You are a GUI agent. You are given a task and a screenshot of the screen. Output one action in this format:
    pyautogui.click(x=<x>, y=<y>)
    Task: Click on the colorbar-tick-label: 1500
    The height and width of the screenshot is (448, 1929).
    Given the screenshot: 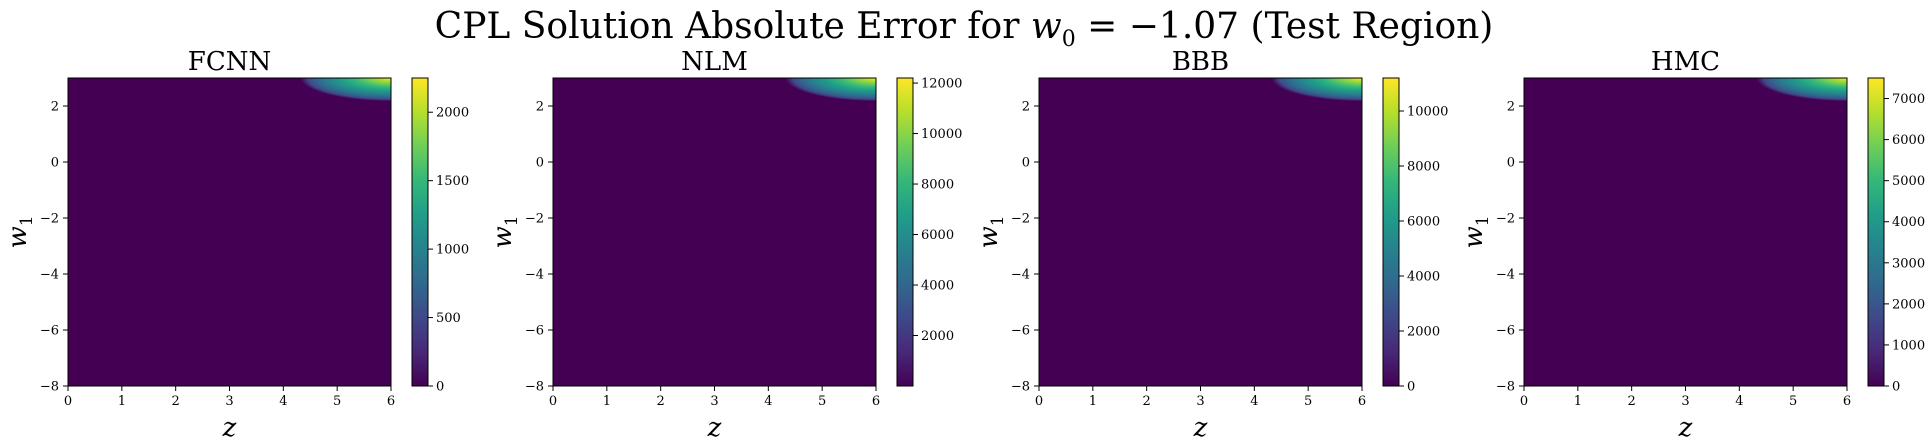 What is the action you would take?
    pyautogui.click(x=452, y=181)
    